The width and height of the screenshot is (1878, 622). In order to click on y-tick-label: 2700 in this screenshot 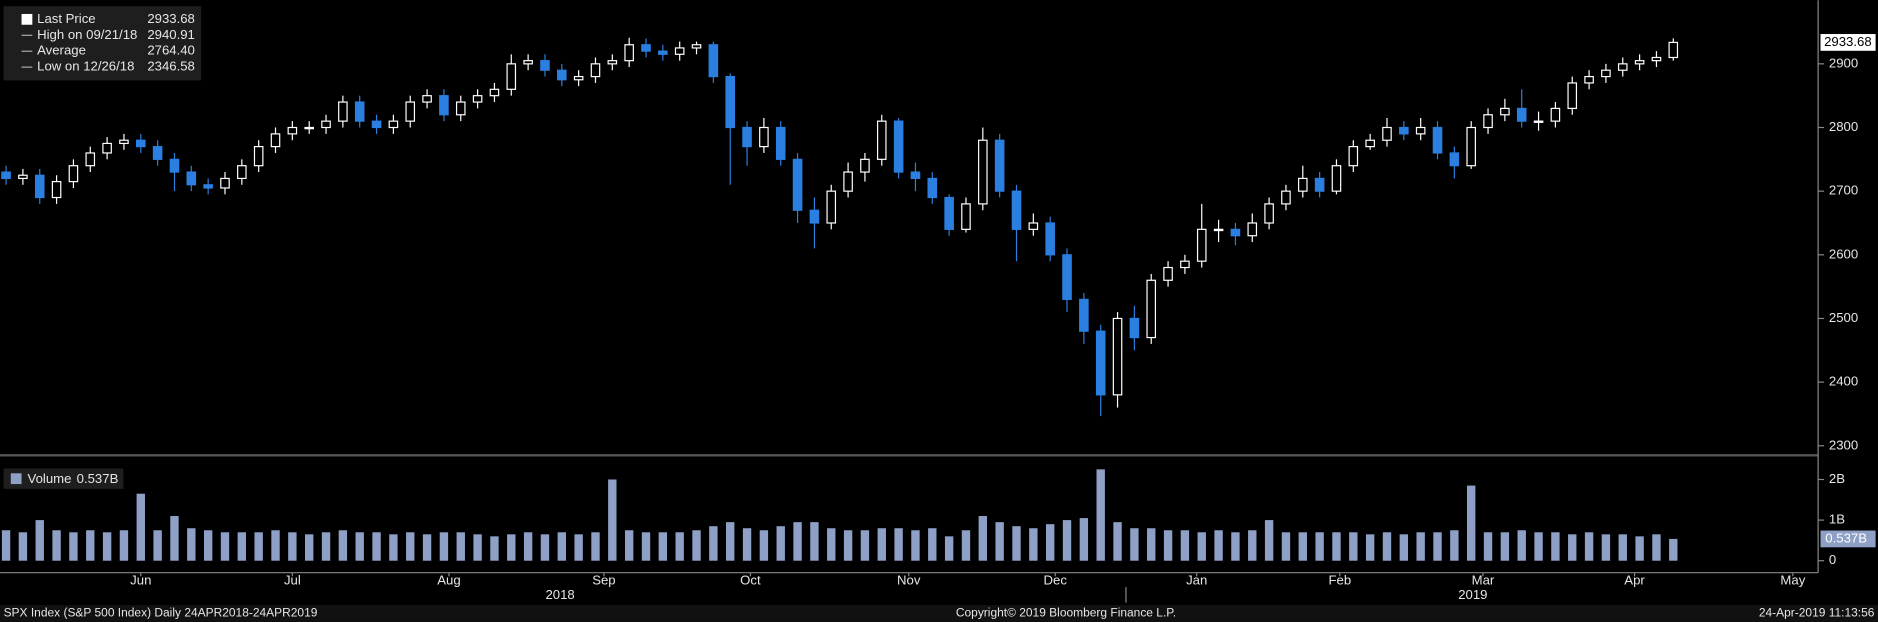, I will do `click(1843, 190)`.